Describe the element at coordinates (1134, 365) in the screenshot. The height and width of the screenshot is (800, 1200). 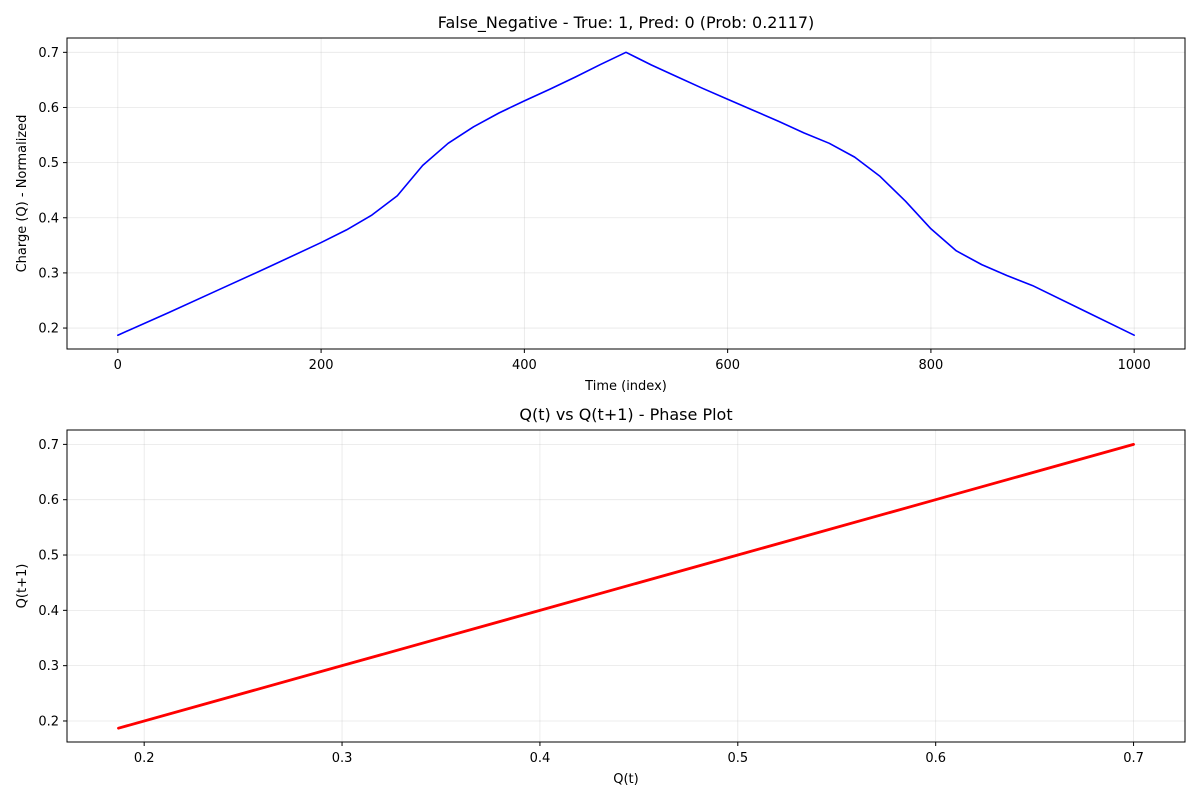
I see `top-x-tick-label: 1000` at that location.